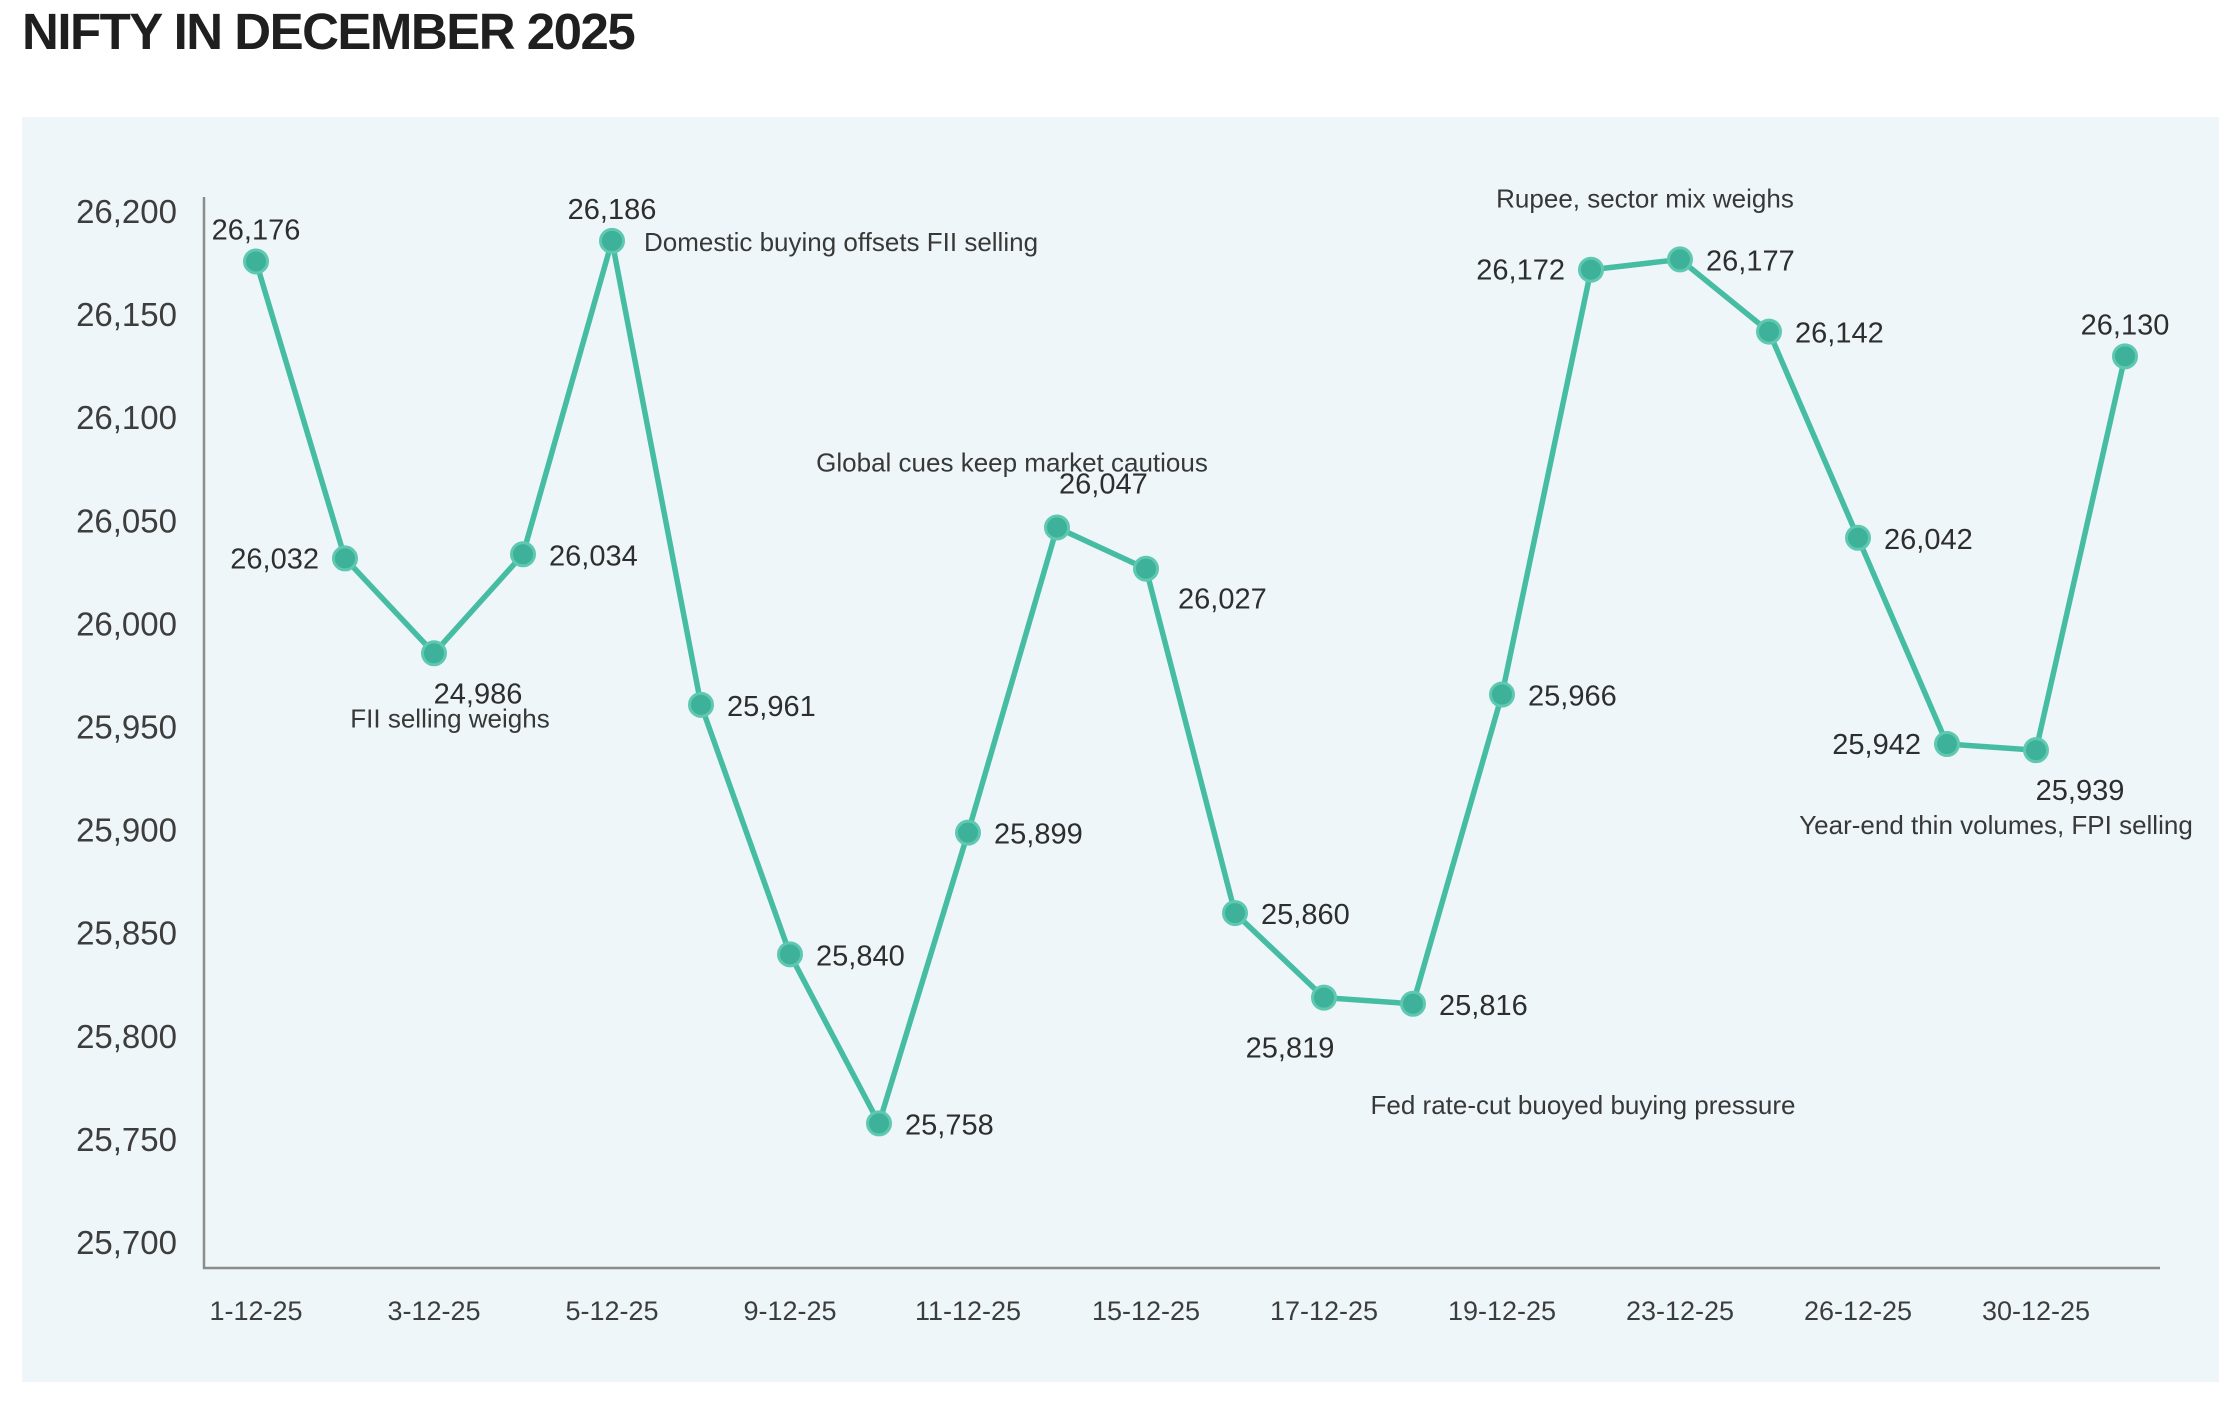 Image resolution: width=2228 pixels, height=1403 pixels. I want to click on y-tick-label: 26,050, so click(126, 520).